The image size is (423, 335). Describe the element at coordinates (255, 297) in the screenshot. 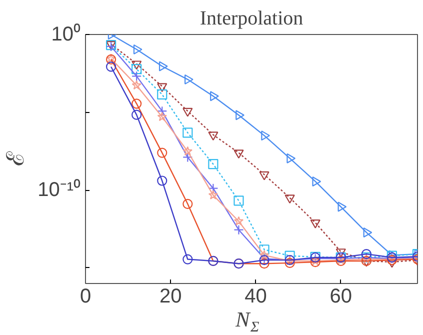

I see `x-tick-label: 40` at that location.